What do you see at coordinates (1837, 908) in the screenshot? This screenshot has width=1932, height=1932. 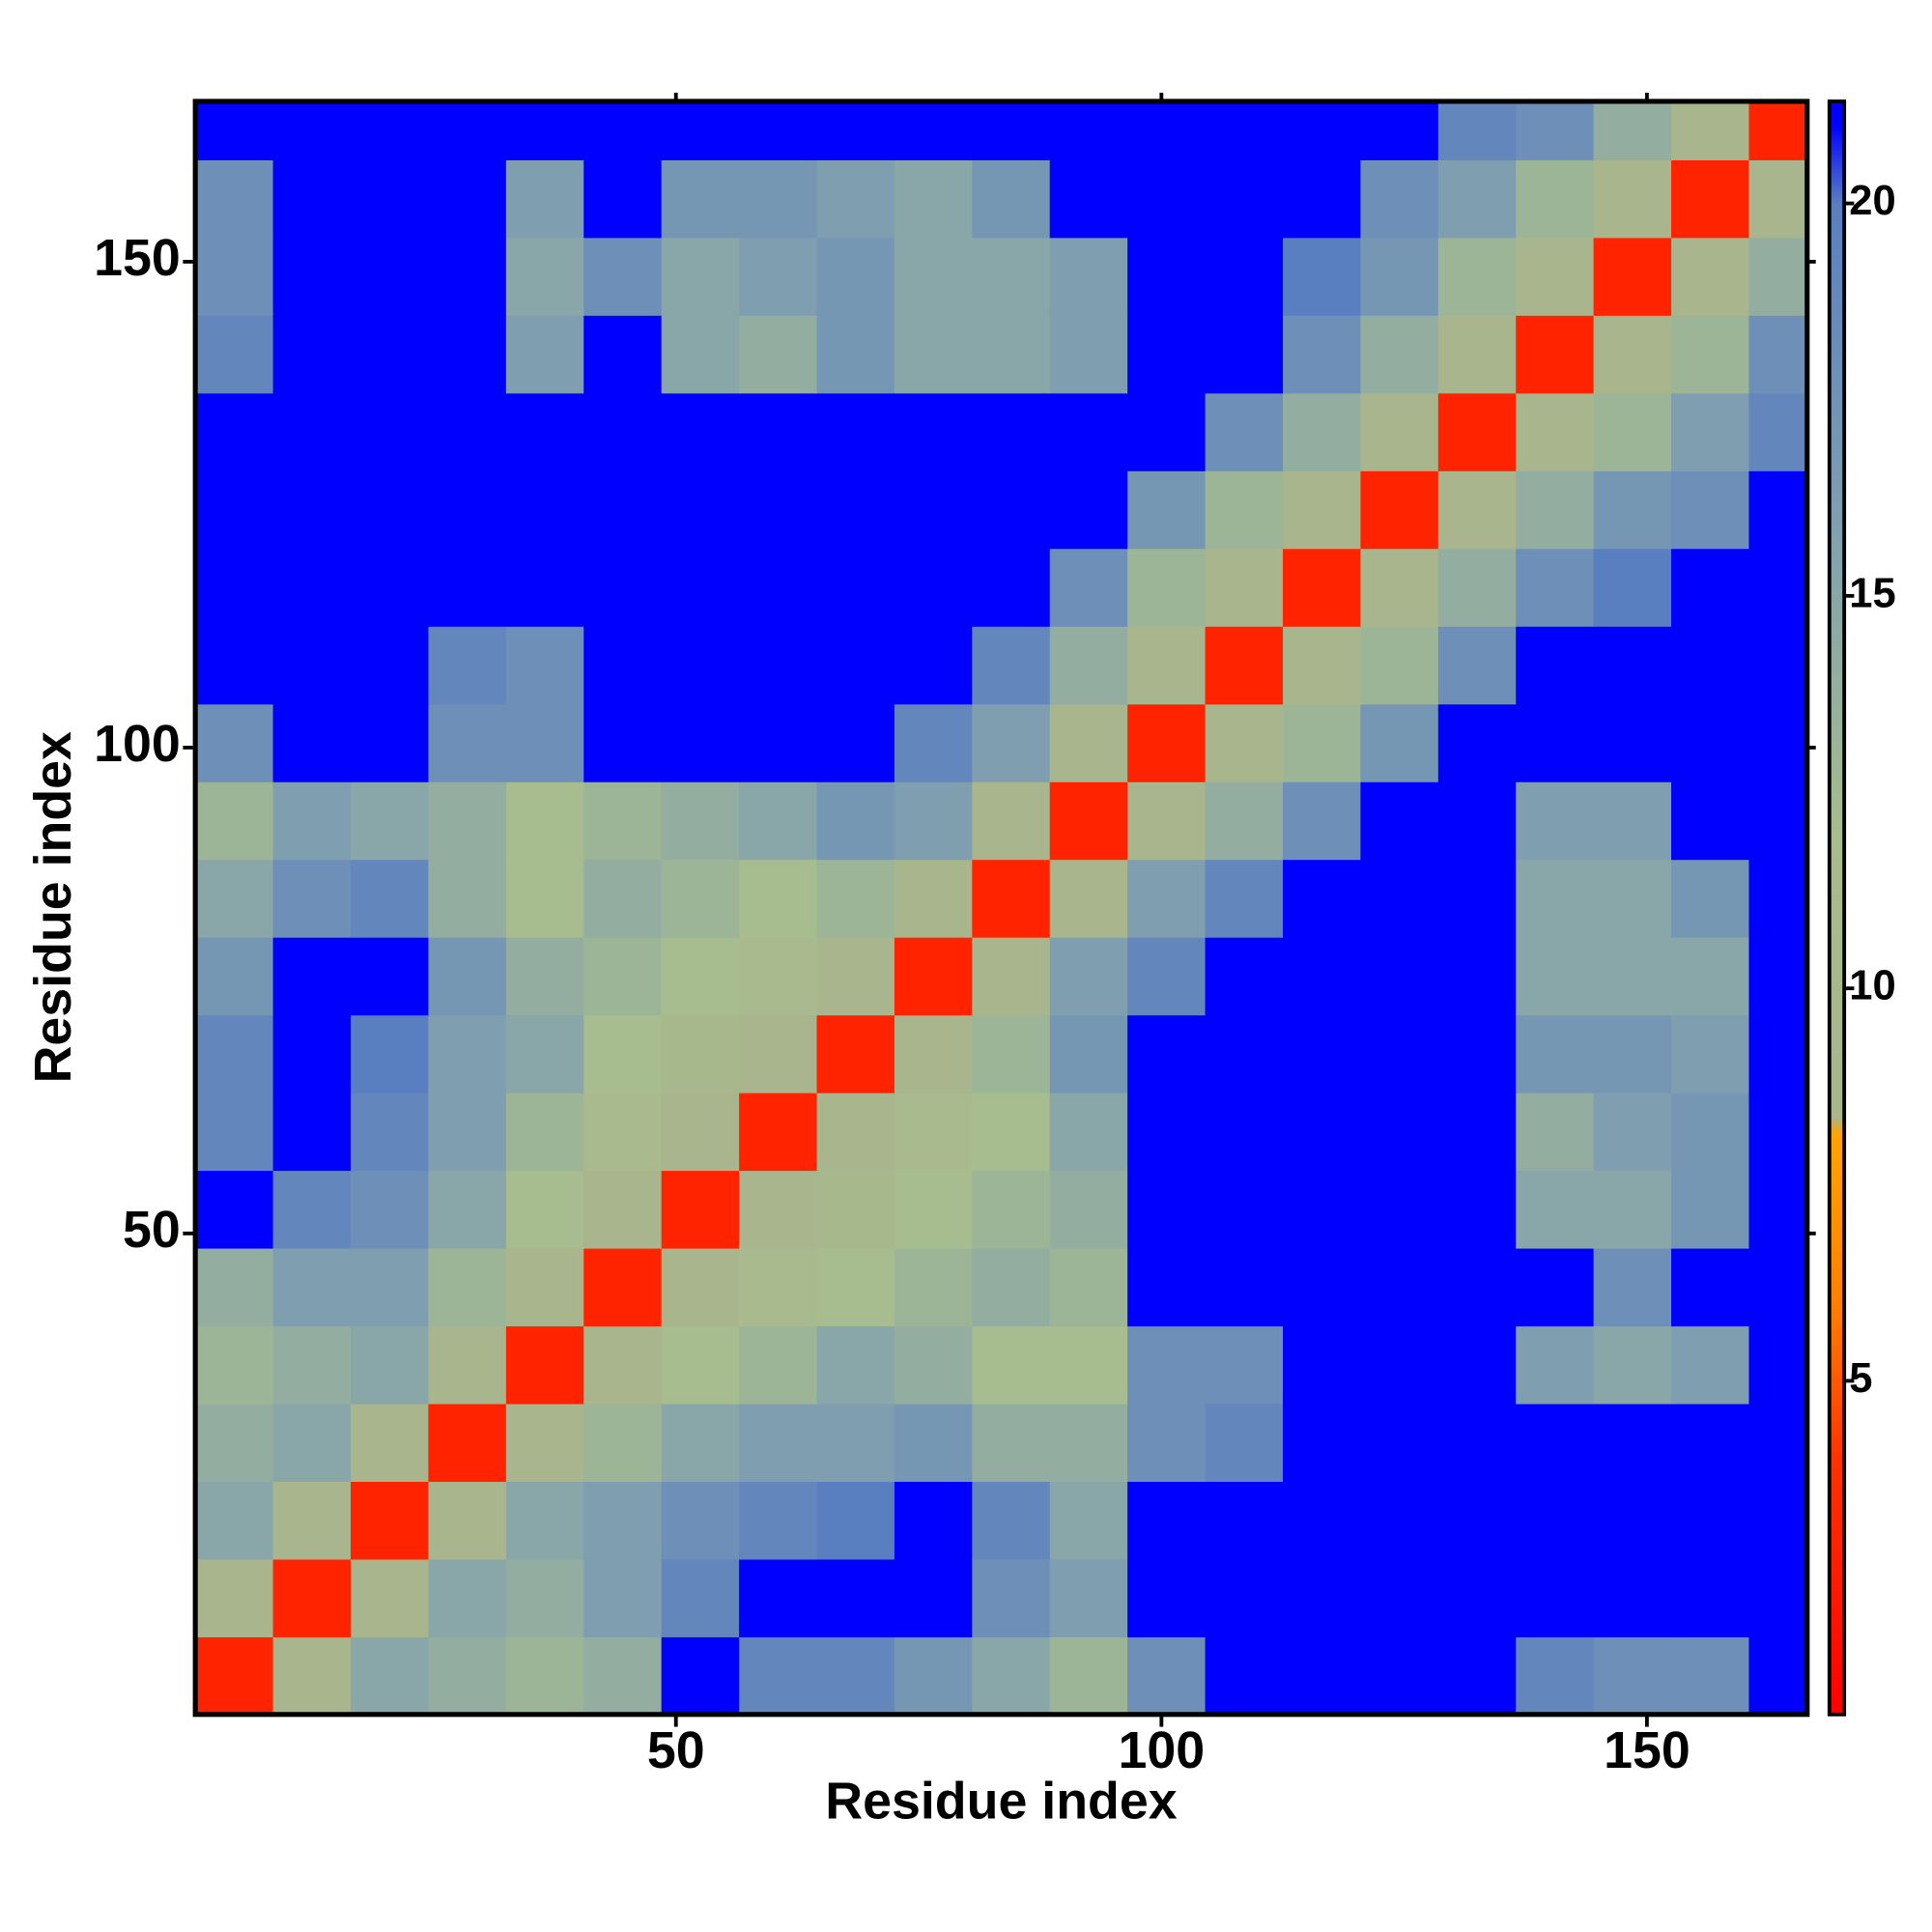 I see `colorbar` at bounding box center [1837, 908].